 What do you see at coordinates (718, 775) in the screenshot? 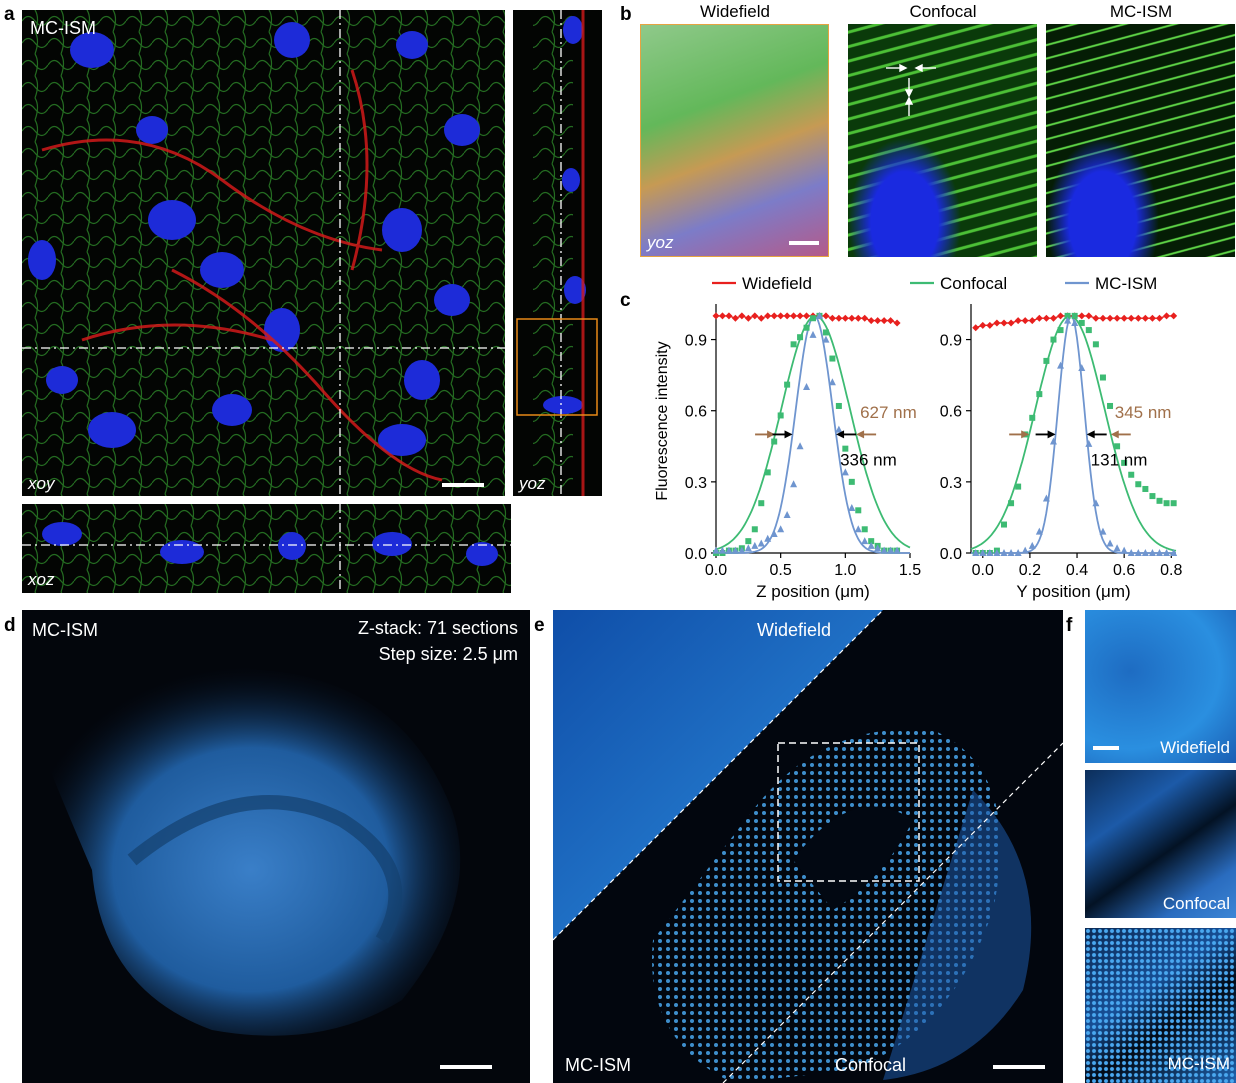
I see `e-widefield-region` at bounding box center [718, 775].